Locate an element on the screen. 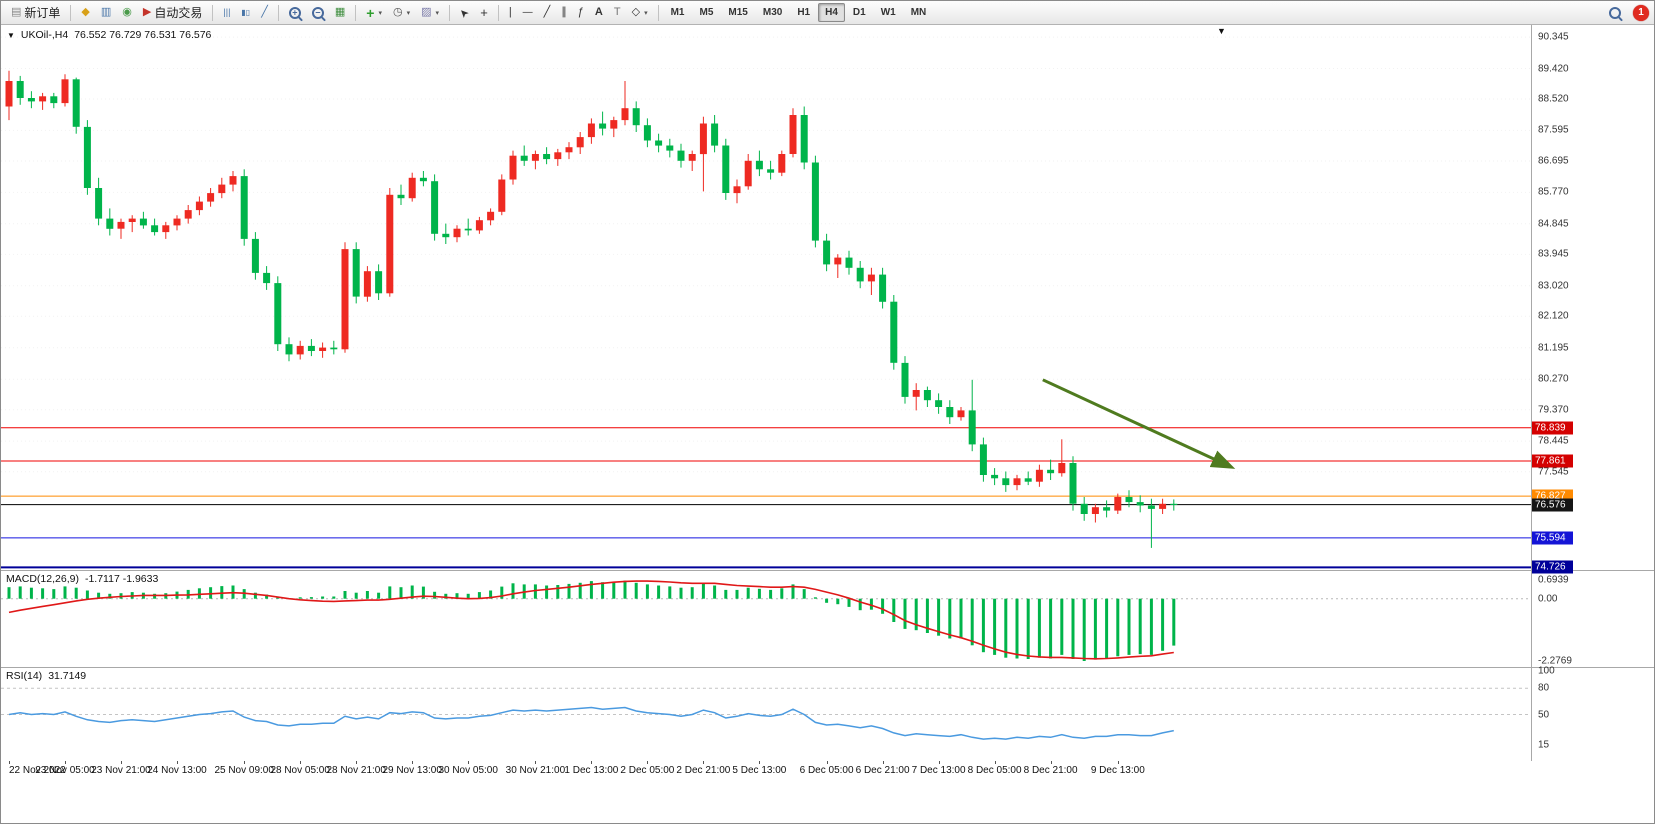  timeframe-h1-button: H1 is located at coordinates (804, 12).